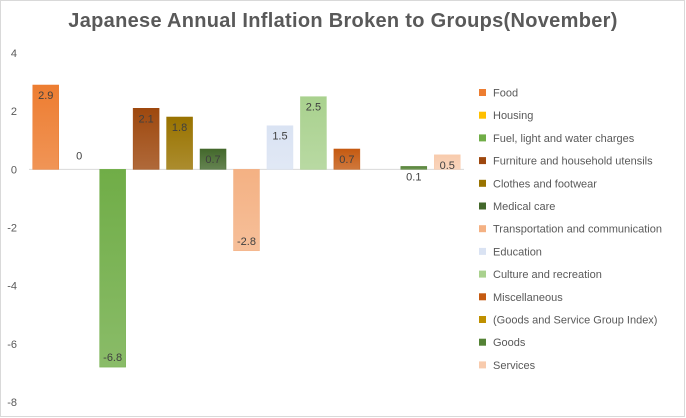  What do you see at coordinates (524, 207) in the screenshot?
I see `legend-label-6: Medical care` at bounding box center [524, 207].